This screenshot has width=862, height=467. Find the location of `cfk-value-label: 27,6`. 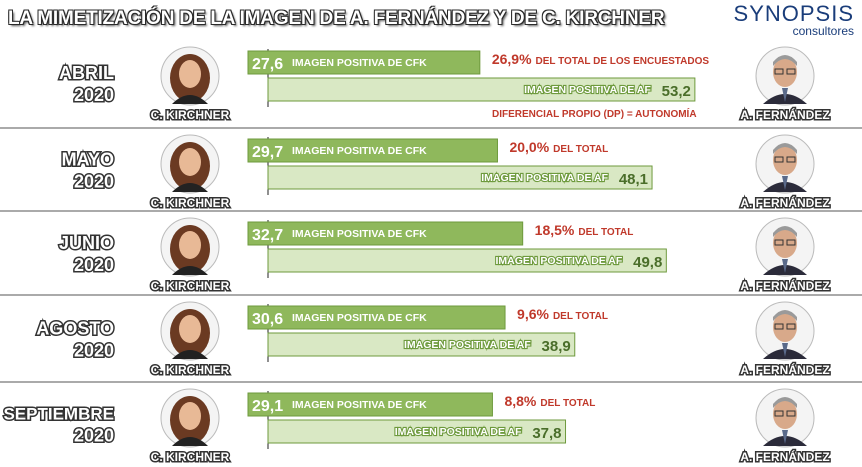

cfk-value-label: 27,6 is located at coordinates (267, 64).